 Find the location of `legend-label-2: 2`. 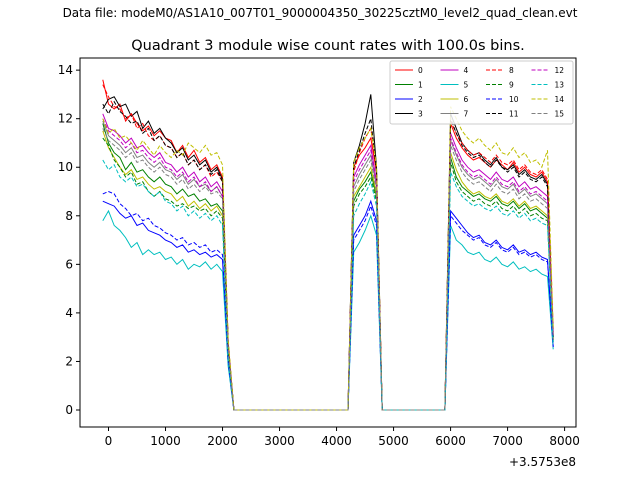

legend-label-2: 2 is located at coordinates (420, 99).